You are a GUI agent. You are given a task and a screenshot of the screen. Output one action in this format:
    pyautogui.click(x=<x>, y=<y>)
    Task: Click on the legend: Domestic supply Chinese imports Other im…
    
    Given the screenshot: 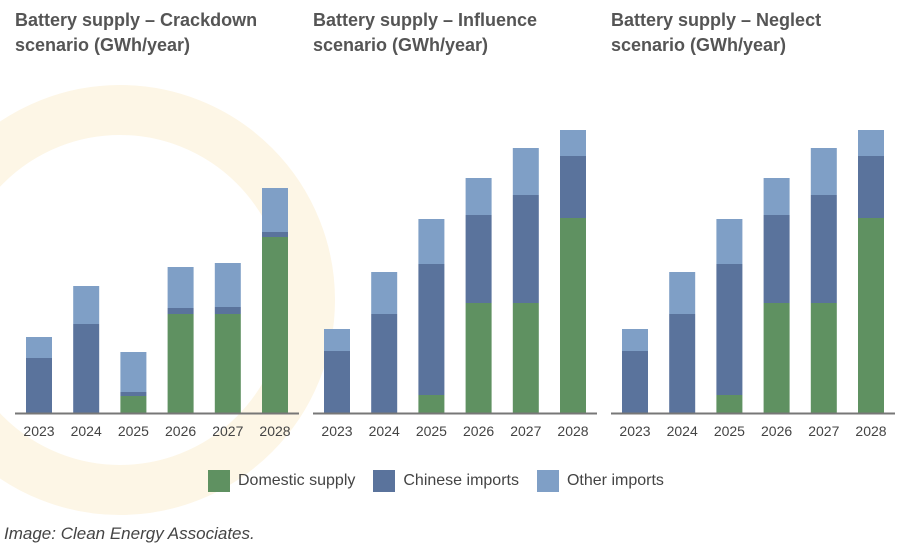 What is the action you would take?
    pyautogui.click(x=436, y=481)
    